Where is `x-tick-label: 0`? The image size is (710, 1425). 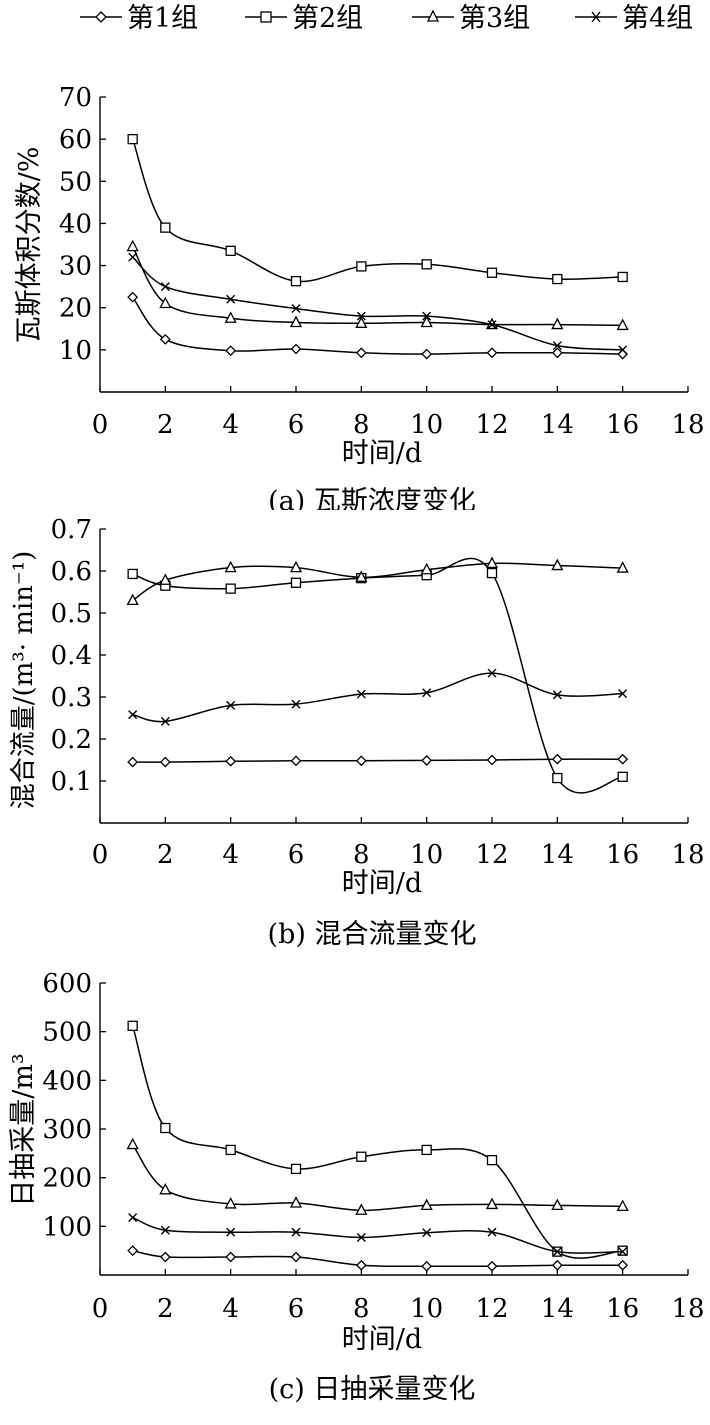 x-tick-label: 0 is located at coordinates (100, 1309).